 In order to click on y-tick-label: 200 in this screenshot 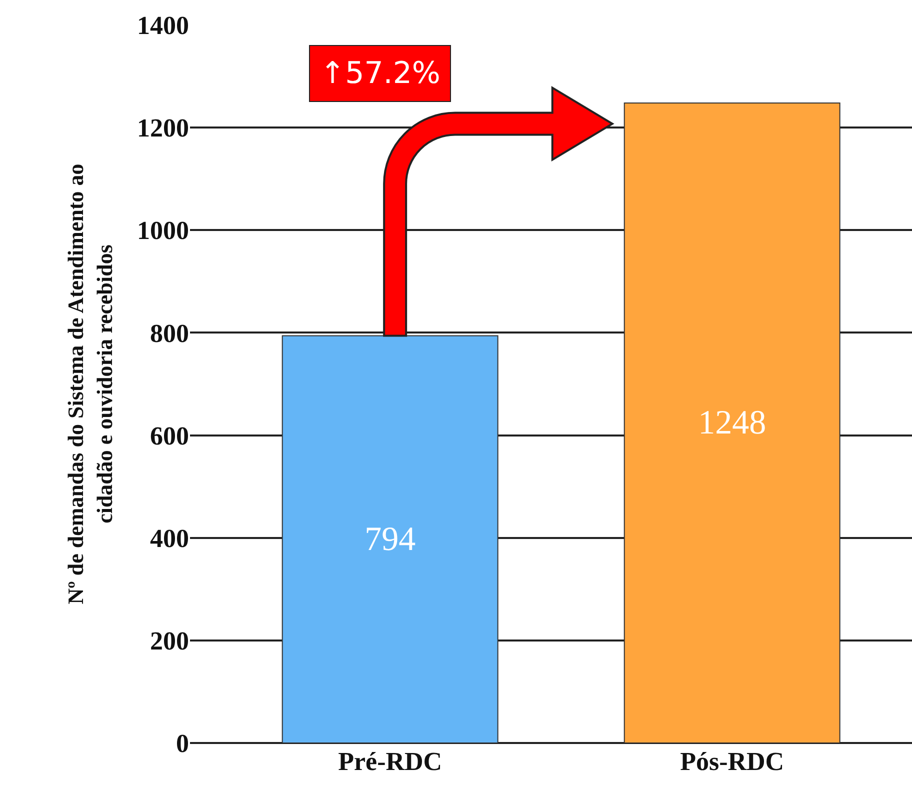, I will do `click(169, 641)`.